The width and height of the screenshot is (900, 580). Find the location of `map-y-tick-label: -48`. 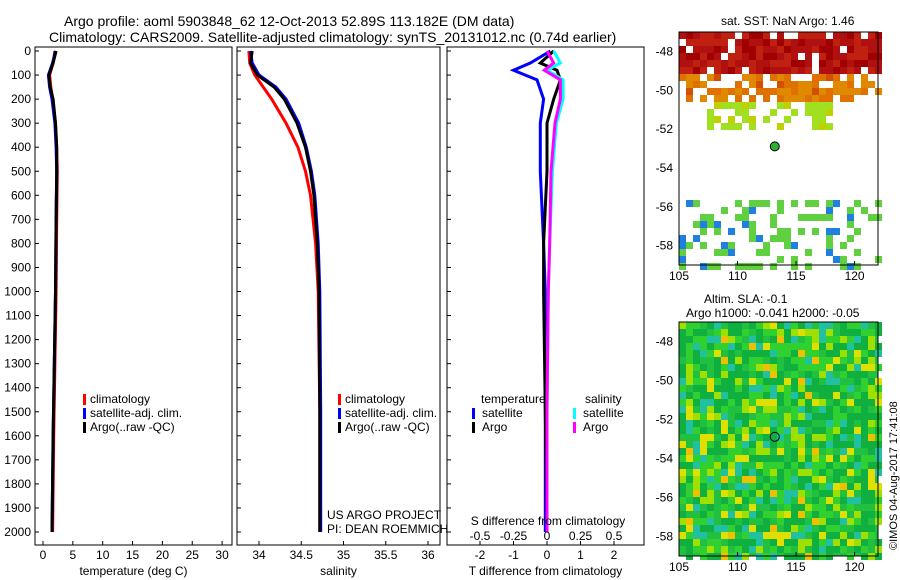

map-y-tick-label: -48 is located at coordinates (665, 342).